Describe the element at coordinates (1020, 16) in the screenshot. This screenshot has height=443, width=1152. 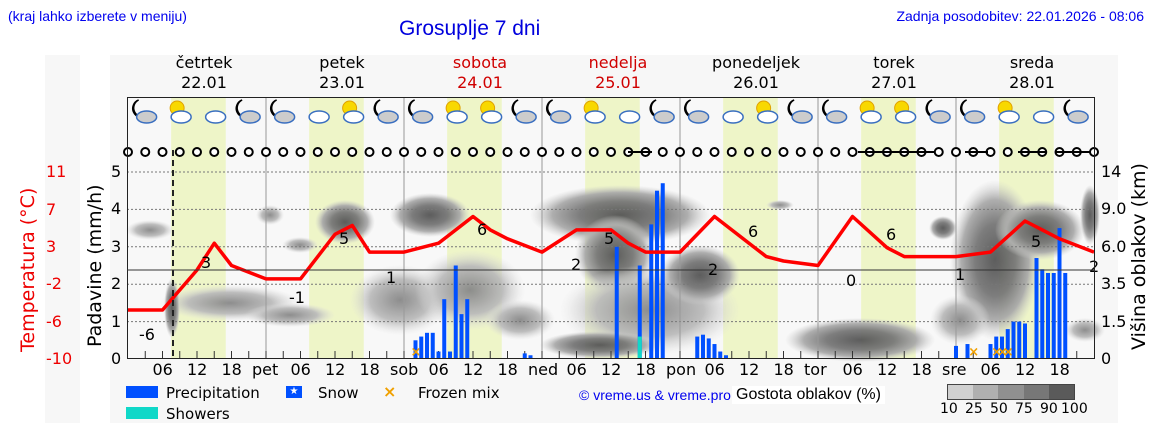
I see `last-updated: Zadnja posodobitev: 22.01.2026 - 08:06` at that location.